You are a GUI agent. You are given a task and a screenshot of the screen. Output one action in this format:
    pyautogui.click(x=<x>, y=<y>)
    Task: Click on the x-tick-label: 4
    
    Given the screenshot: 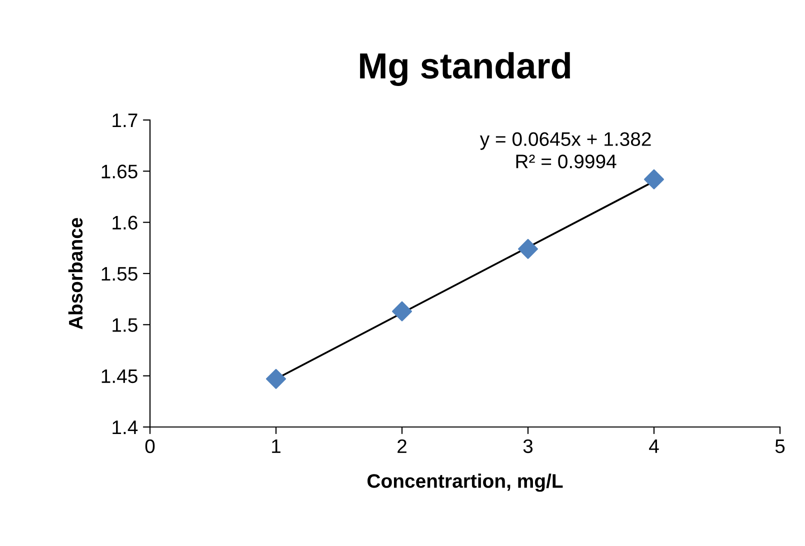 What is the action you would take?
    pyautogui.click(x=654, y=446)
    